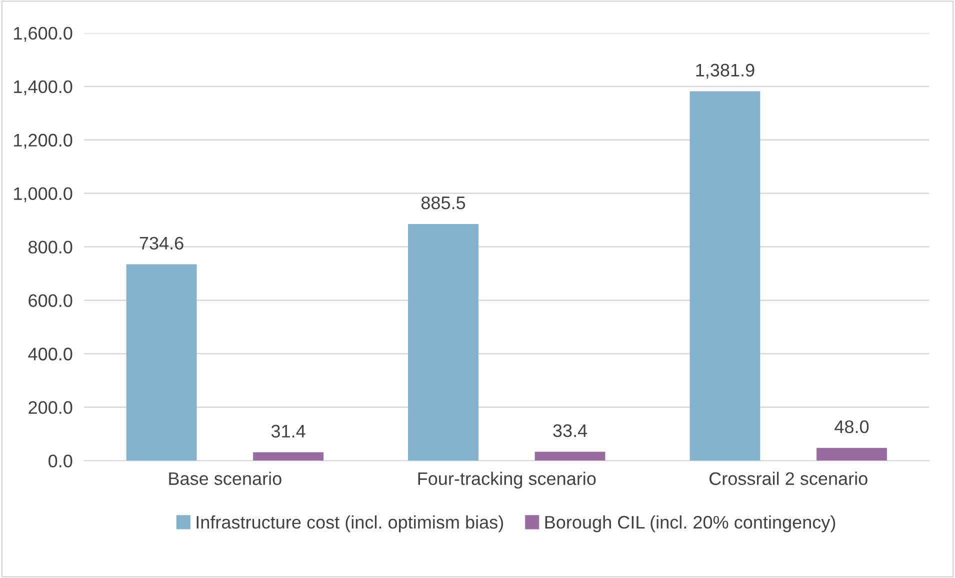  What do you see at coordinates (43, 194) in the screenshot?
I see `y-tick-label: 1,000.0` at bounding box center [43, 194].